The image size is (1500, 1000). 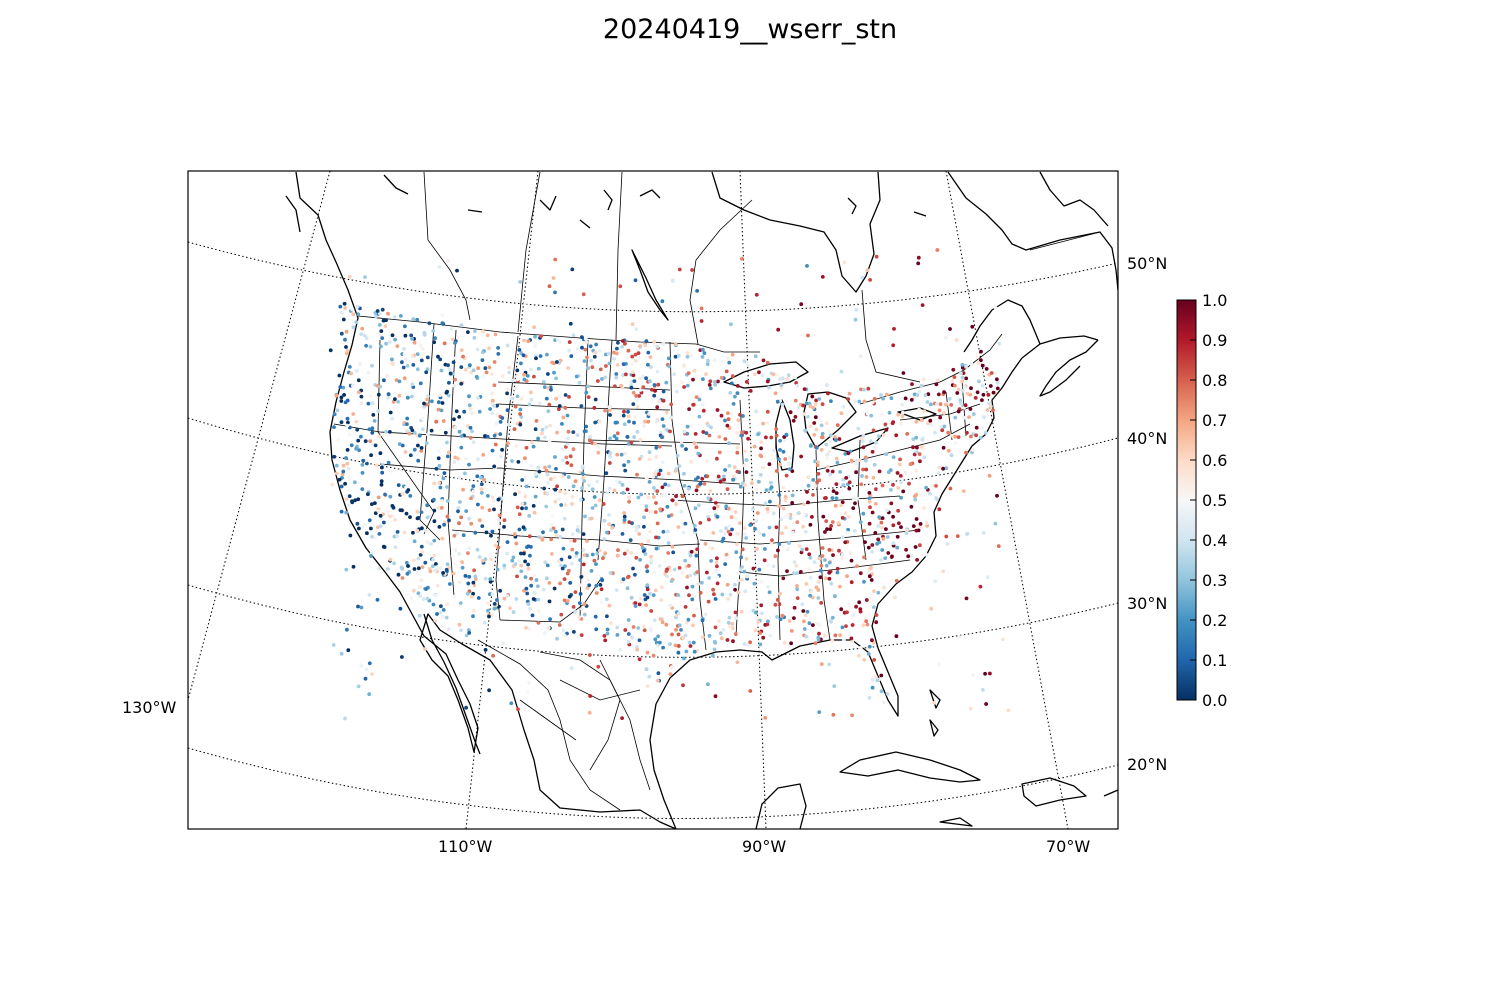 I want to click on colorbar-ticks: 1.00.90.80.70.60.50.40.30.20.10.0, so click(x=1208, y=500).